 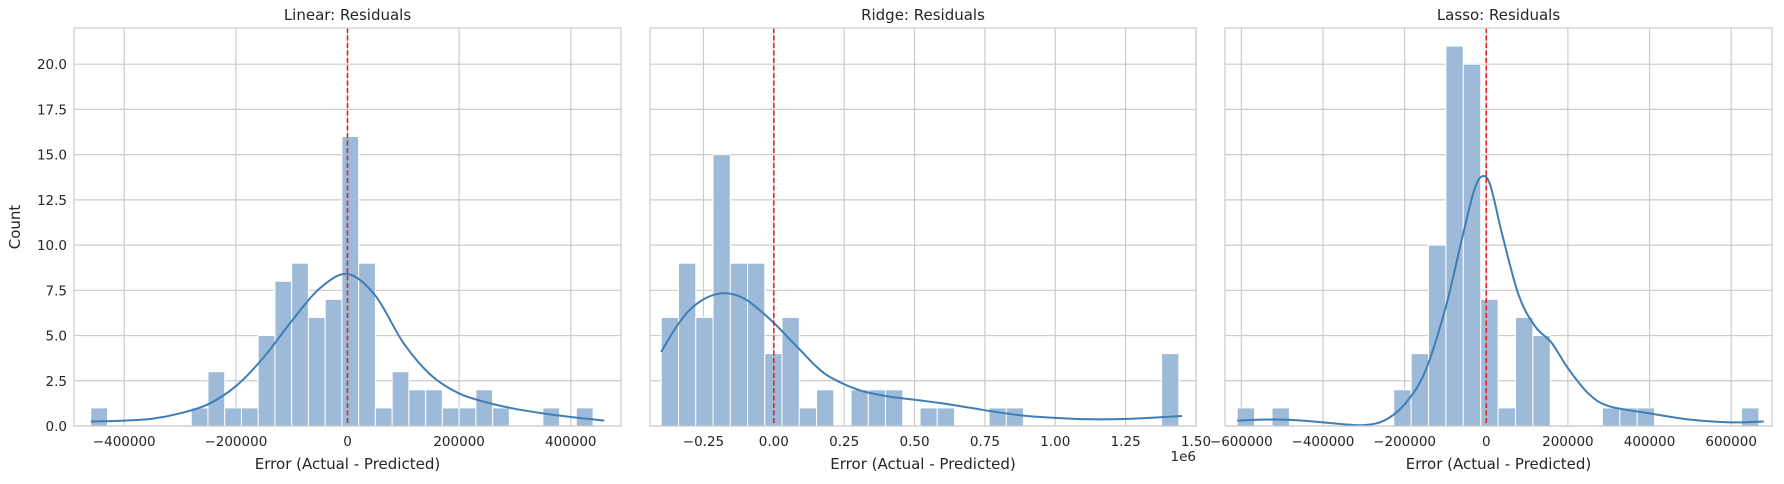 What do you see at coordinates (1196, 442) in the screenshot?
I see `x-tick-label: 1.50` at bounding box center [1196, 442].